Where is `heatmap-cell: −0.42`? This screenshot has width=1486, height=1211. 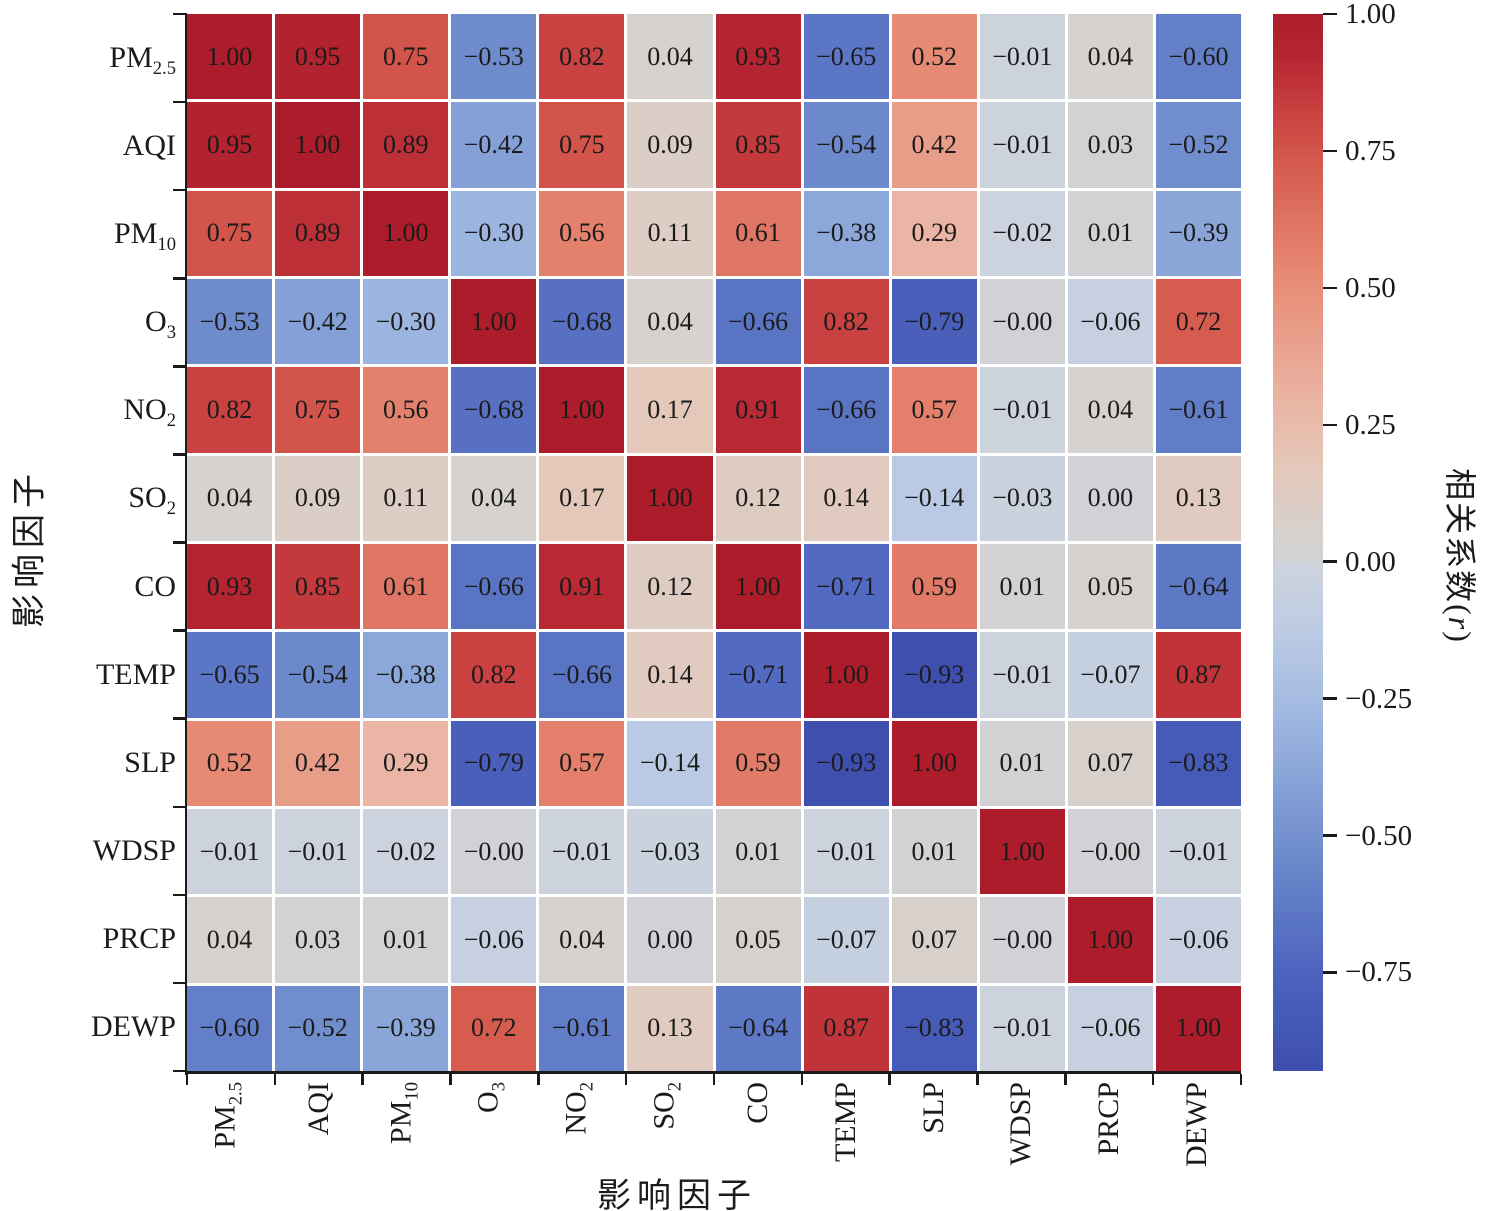
heatmap-cell: −0.42 is located at coordinates (318, 322).